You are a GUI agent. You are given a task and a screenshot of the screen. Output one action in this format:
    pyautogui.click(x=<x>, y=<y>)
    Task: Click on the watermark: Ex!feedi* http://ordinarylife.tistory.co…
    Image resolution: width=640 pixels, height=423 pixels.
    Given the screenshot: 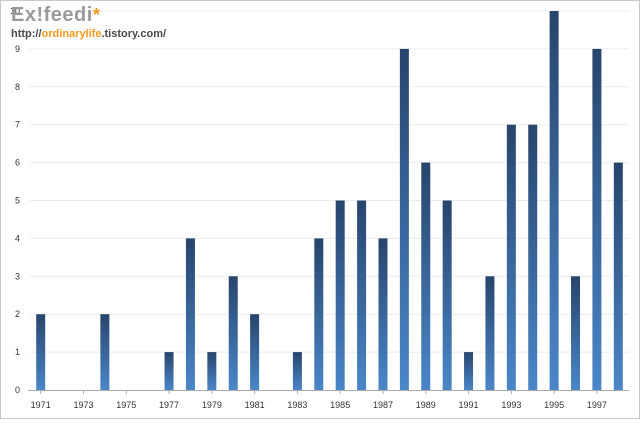 What is the action you would take?
    pyautogui.click(x=88, y=22)
    